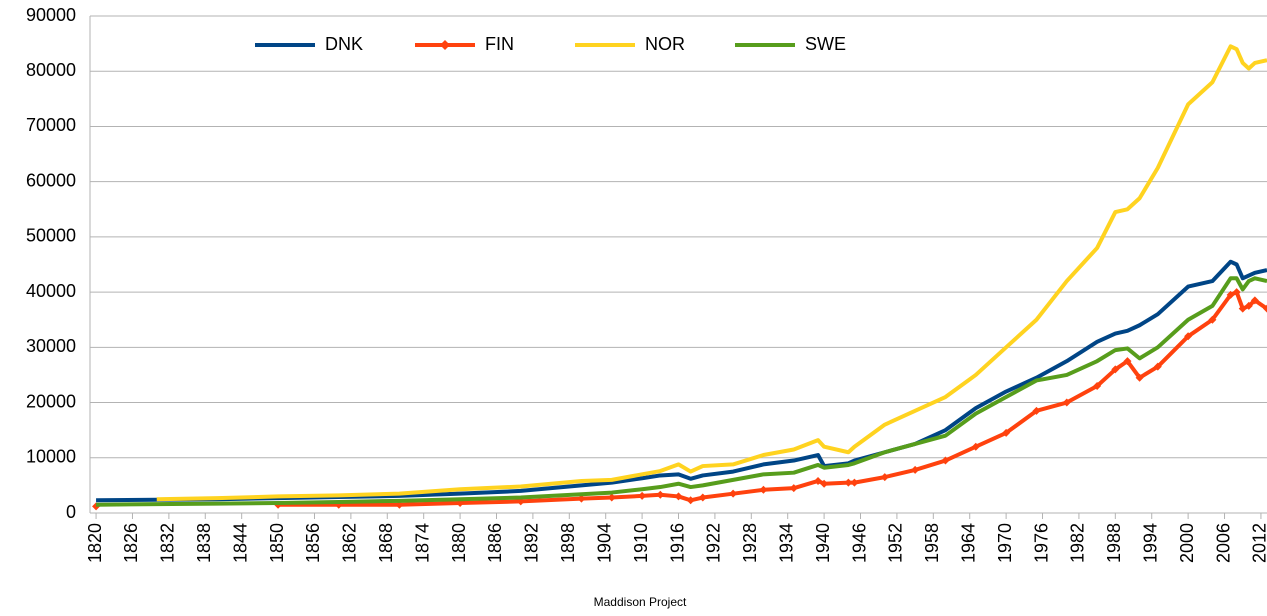 The image size is (1267, 616). Describe the element at coordinates (51, 457) in the screenshot. I see `y-tick-label: 10000` at that location.